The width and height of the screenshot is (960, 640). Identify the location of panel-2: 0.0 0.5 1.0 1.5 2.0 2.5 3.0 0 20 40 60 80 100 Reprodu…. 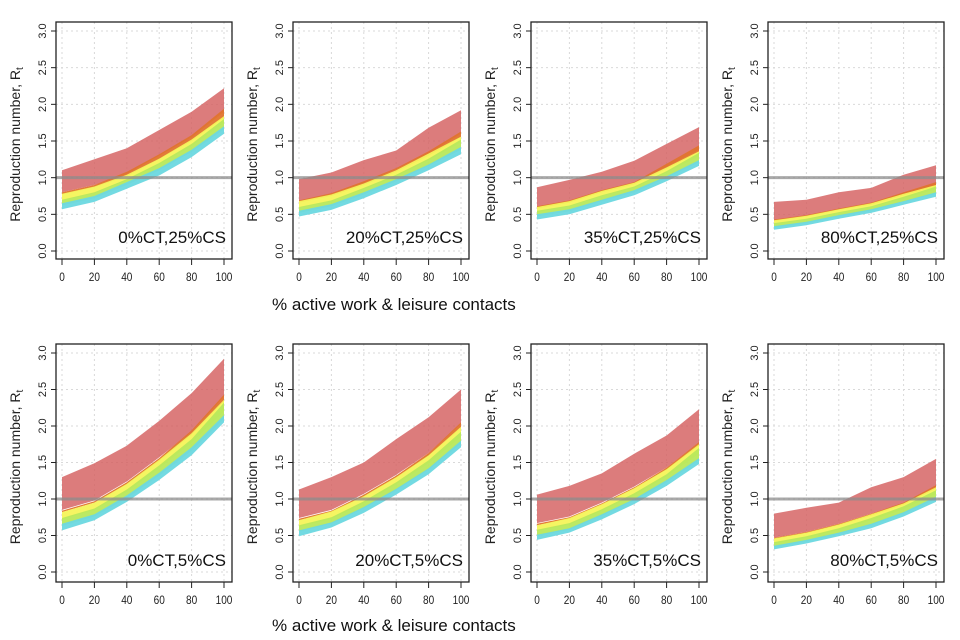
(357, 152).